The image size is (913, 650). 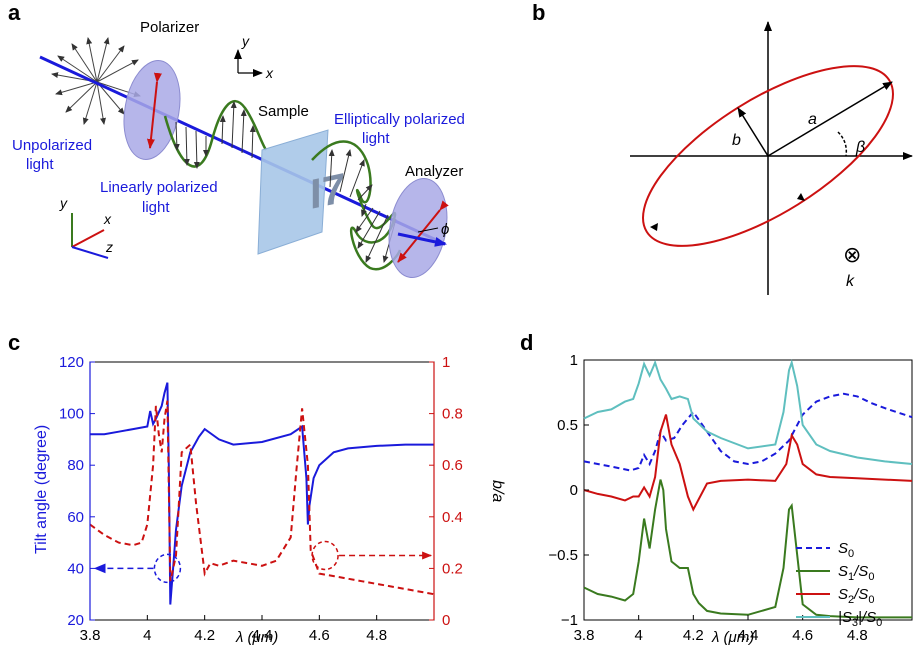 What do you see at coordinates (428, 230) in the screenshot?
I see `analyzer-reference` at bounding box center [428, 230].